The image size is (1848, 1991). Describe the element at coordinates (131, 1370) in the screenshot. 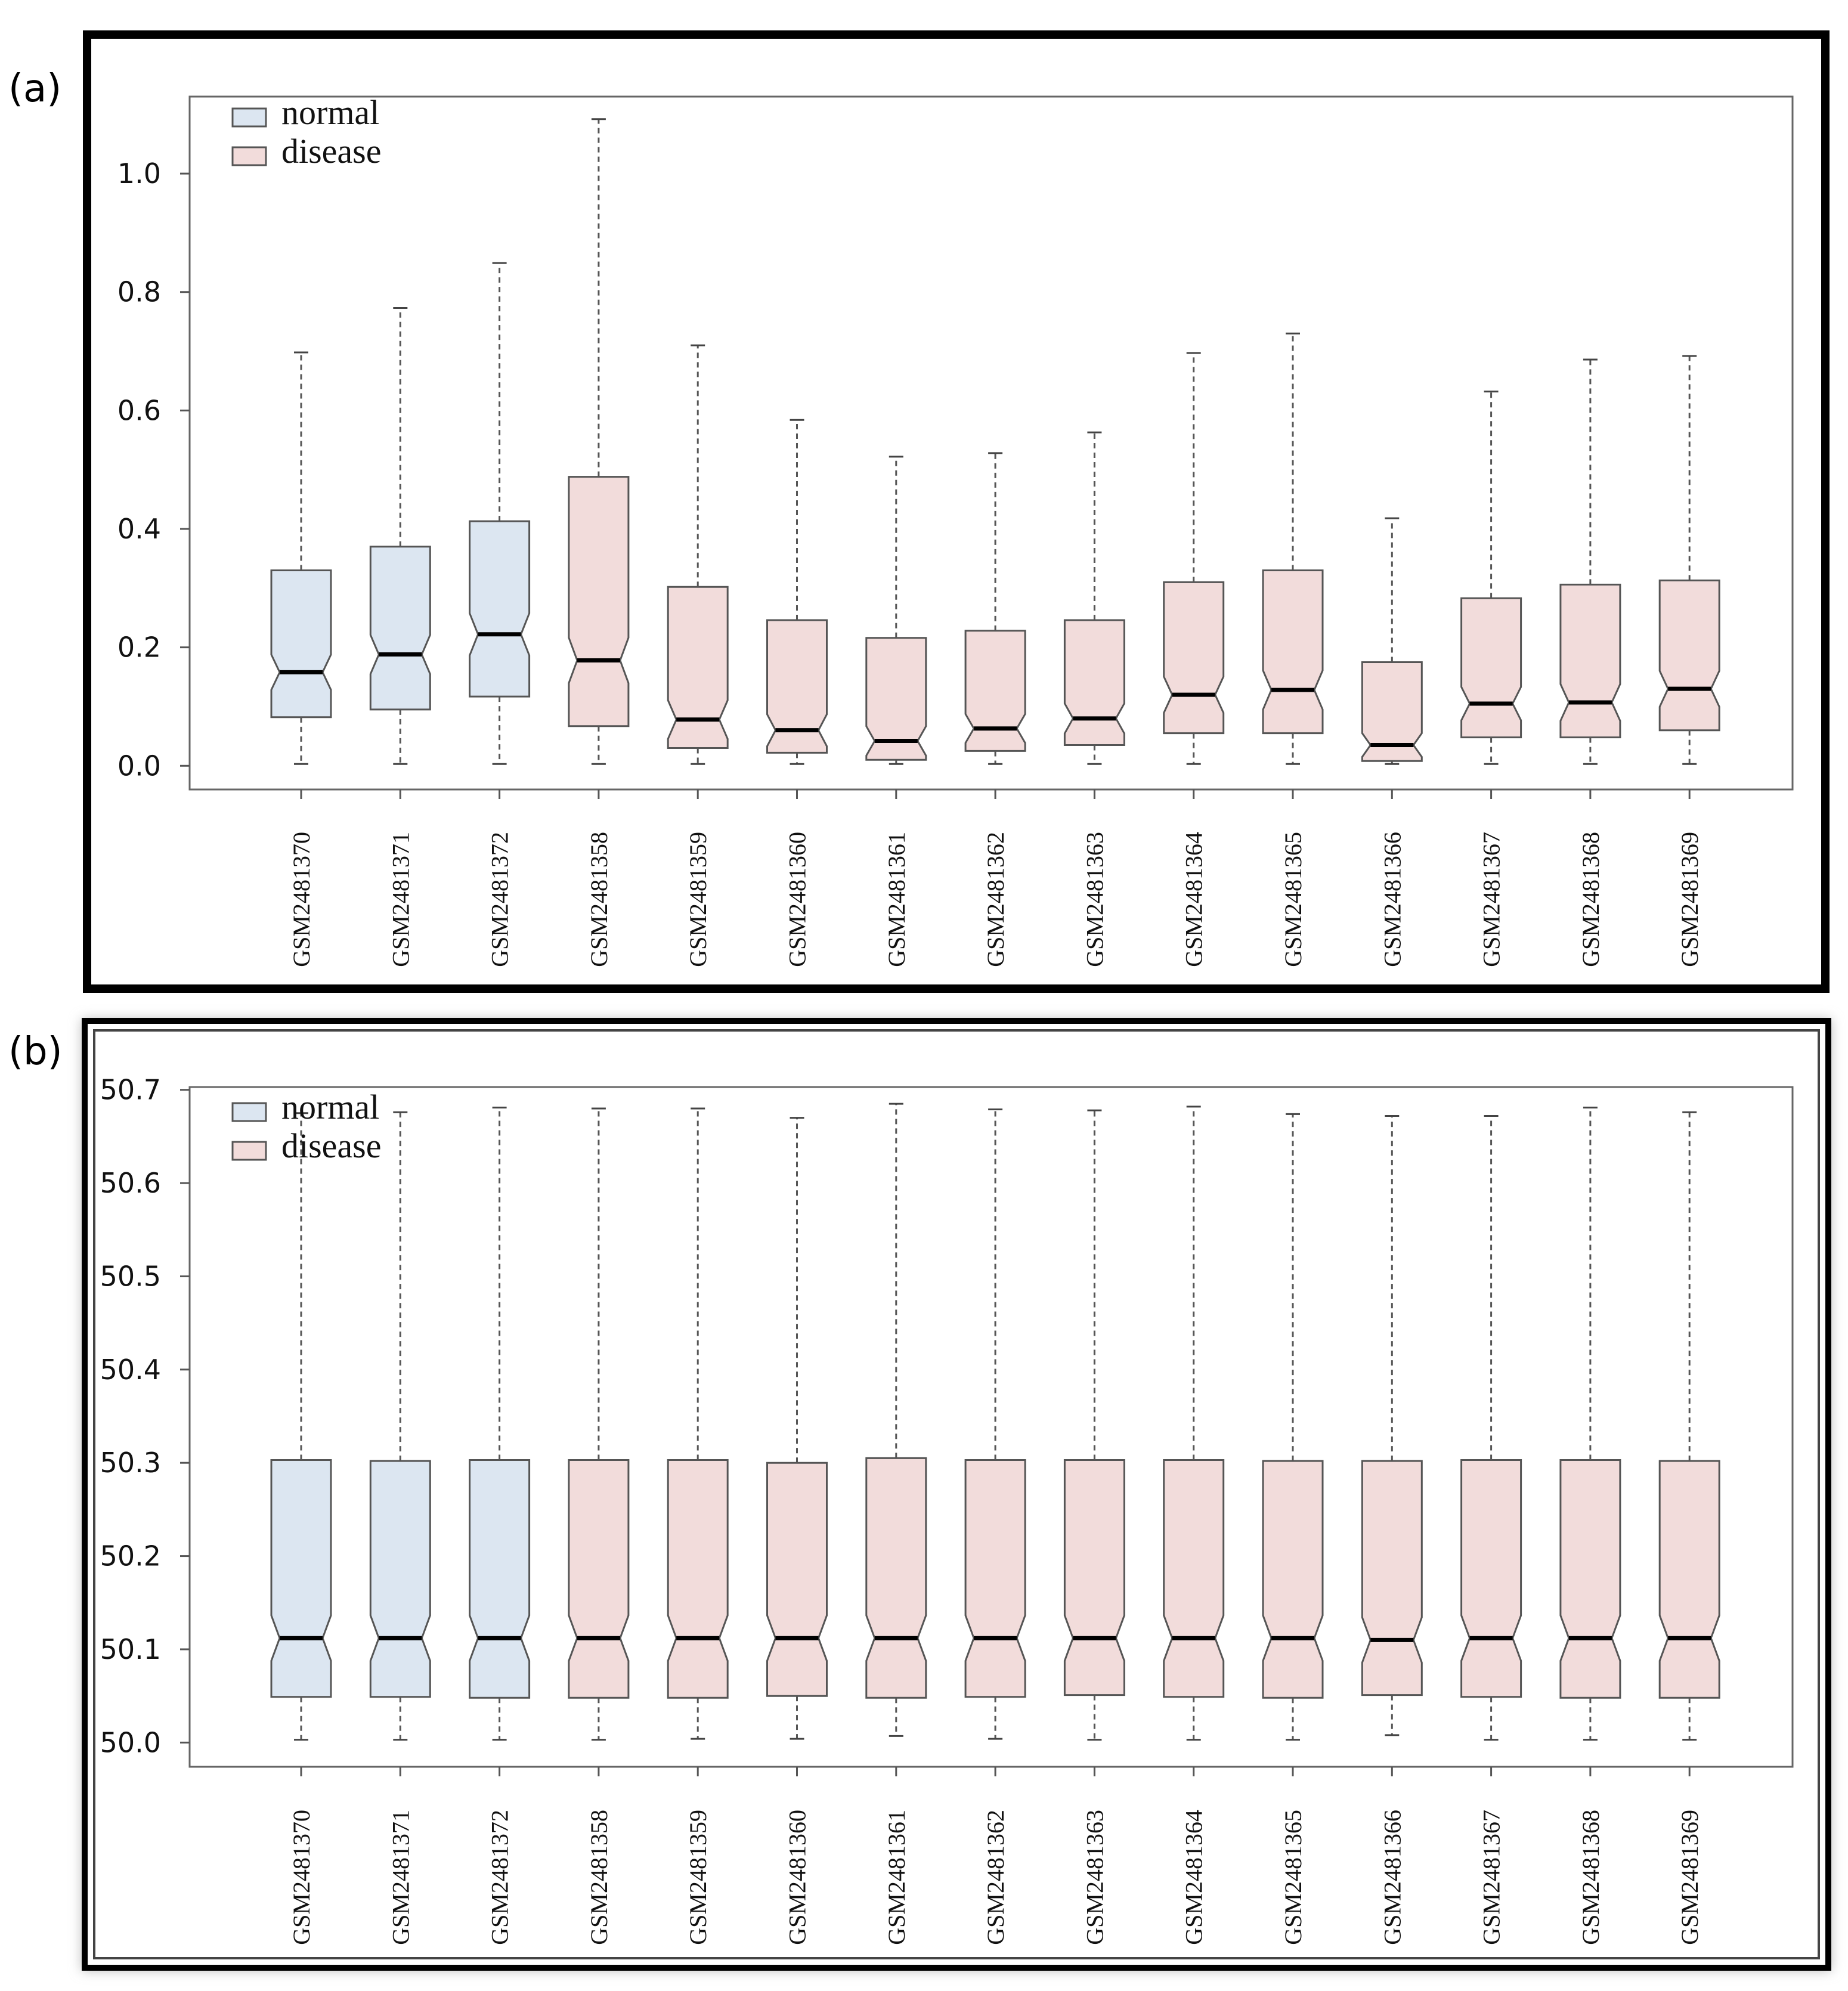

I see `y-tick-label: 50.4` at that location.